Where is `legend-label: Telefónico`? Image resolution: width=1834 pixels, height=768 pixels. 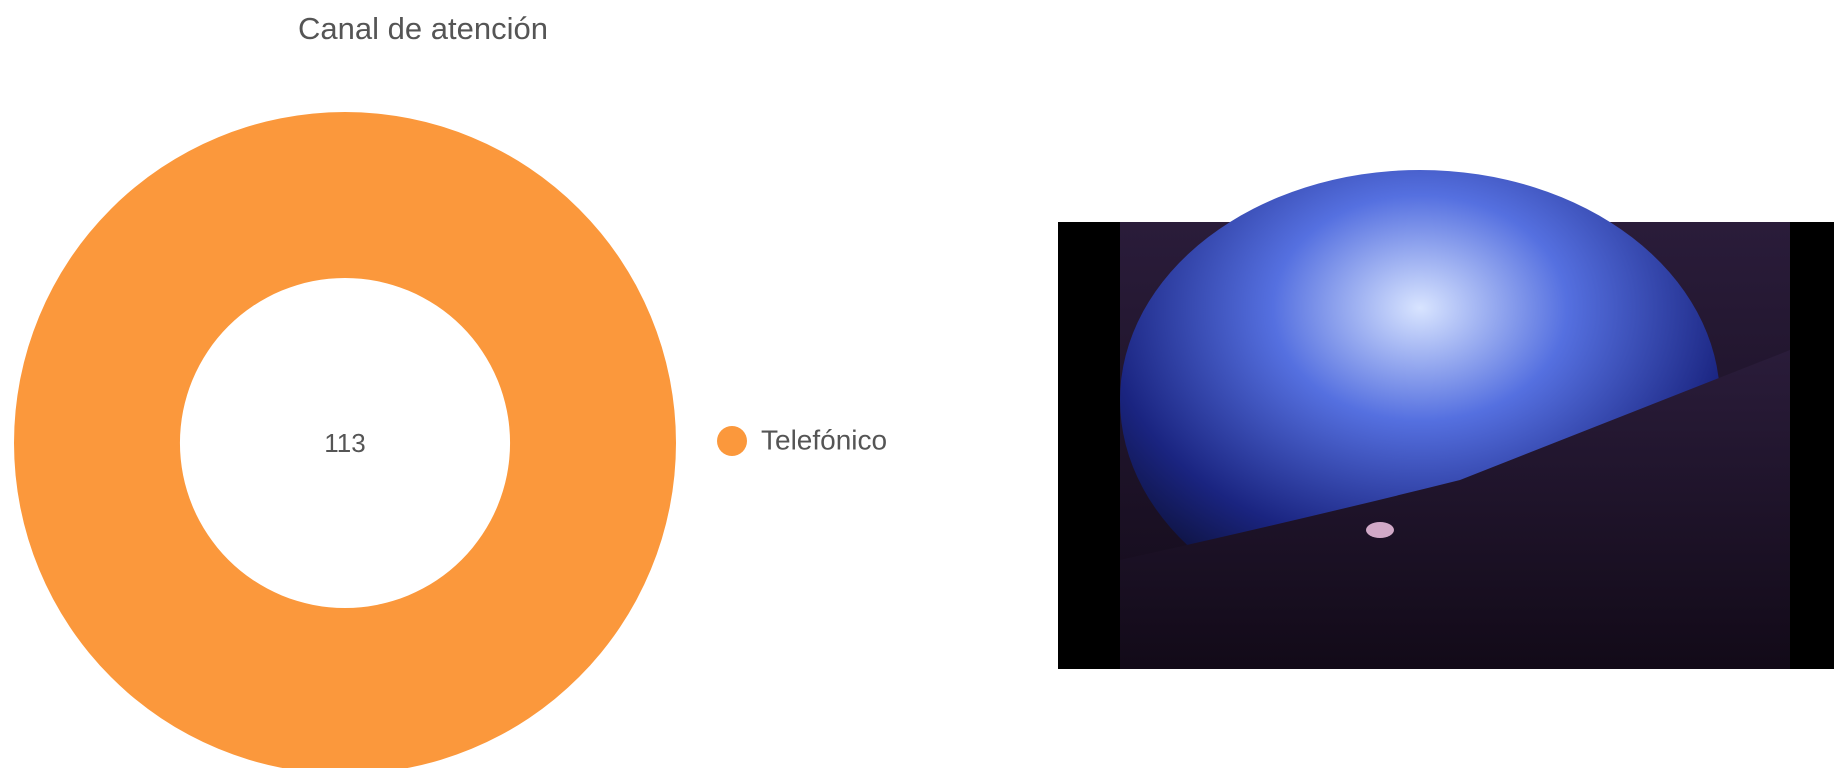
legend-label: Telefónico is located at coordinates (824, 439).